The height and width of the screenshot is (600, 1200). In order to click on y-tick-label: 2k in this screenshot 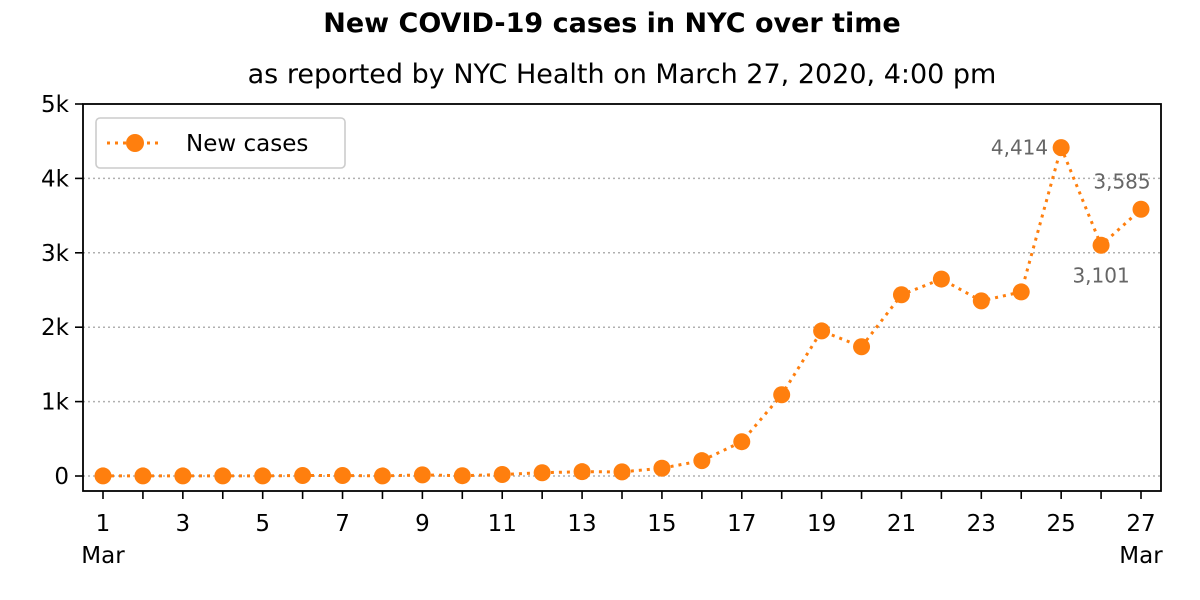, I will do `click(55, 328)`.